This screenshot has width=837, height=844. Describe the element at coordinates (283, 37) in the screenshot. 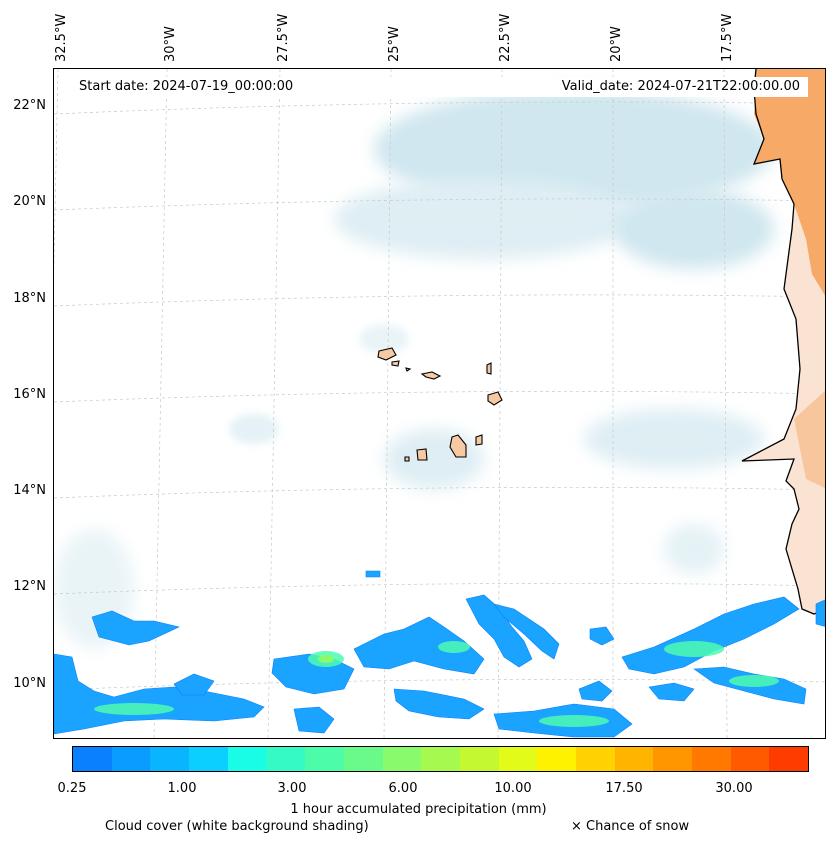

I see `lon-label-27-5w: 27.5°W` at that location.